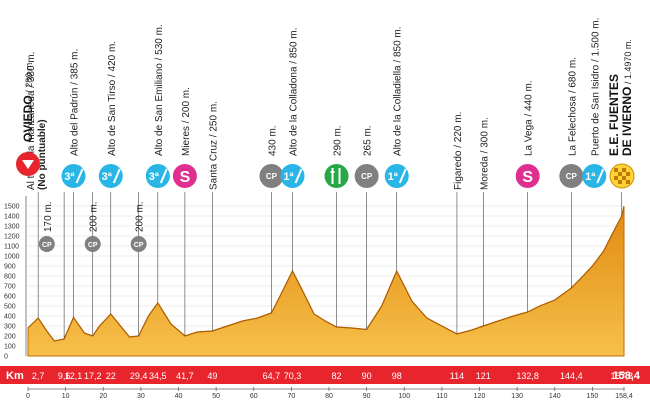  I want to click on km-marker-label: 90, so click(367, 376).